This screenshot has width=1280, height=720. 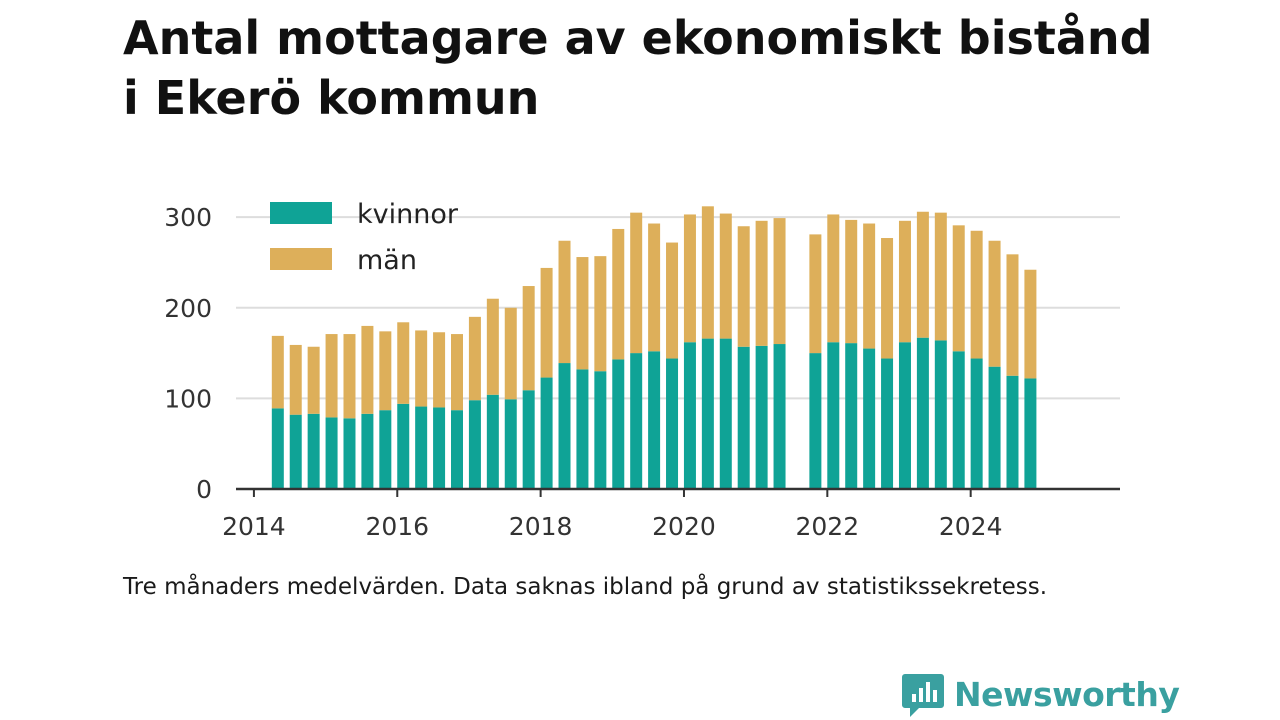 What do you see at coordinates (188, 308) in the screenshot?
I see `y-tick-label: 200` at bounding box center [188, 308].